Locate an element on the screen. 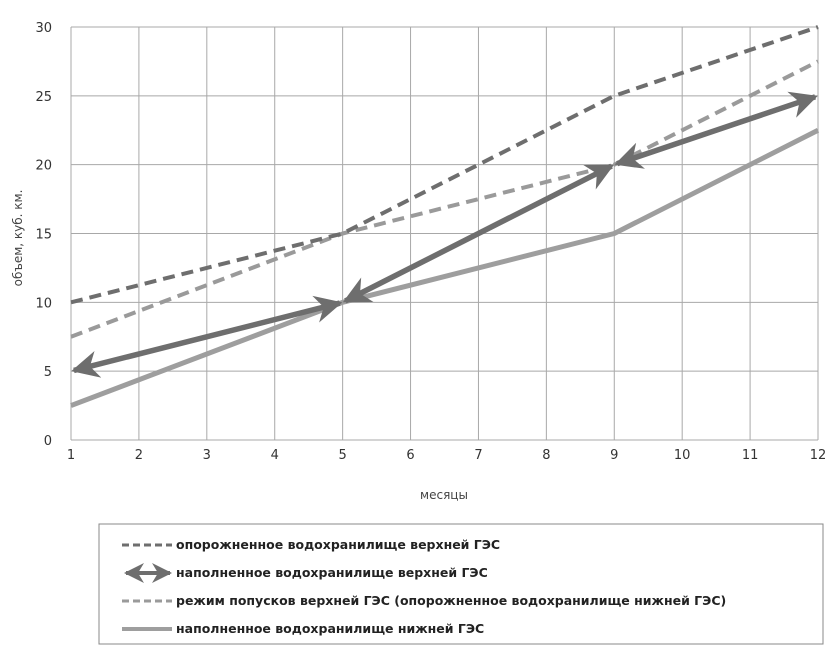  x-tick-label: 8 is located at coordinates (546, 455).